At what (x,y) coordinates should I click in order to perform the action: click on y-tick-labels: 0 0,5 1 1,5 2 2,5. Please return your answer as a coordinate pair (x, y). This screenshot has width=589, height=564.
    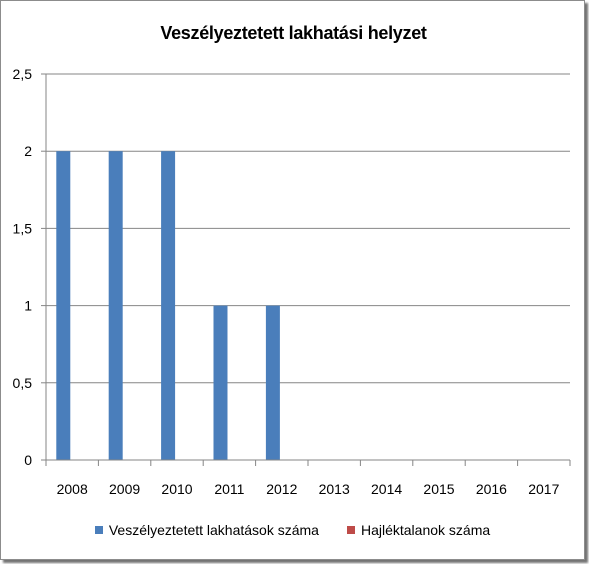
    Looking at the image, I should click on (23, 267).